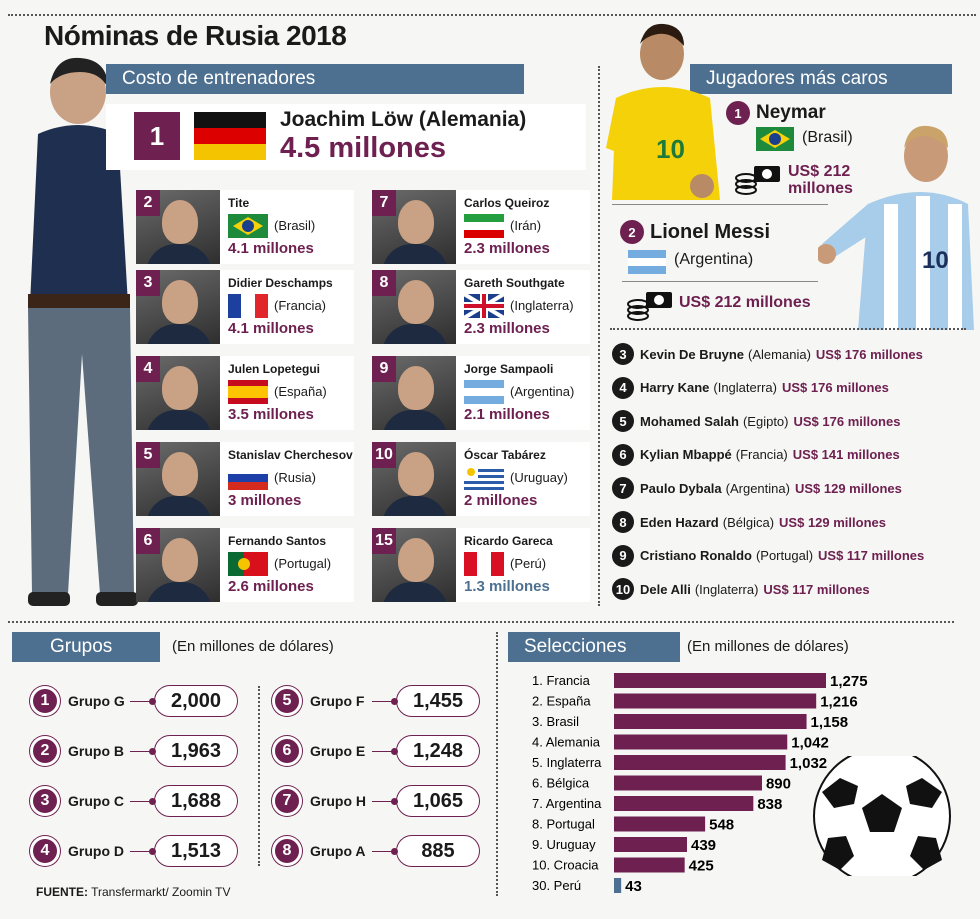 The width and height of the screenshot is (980, 919). I want to click on player-country: (Alemania), so click(779, 354).